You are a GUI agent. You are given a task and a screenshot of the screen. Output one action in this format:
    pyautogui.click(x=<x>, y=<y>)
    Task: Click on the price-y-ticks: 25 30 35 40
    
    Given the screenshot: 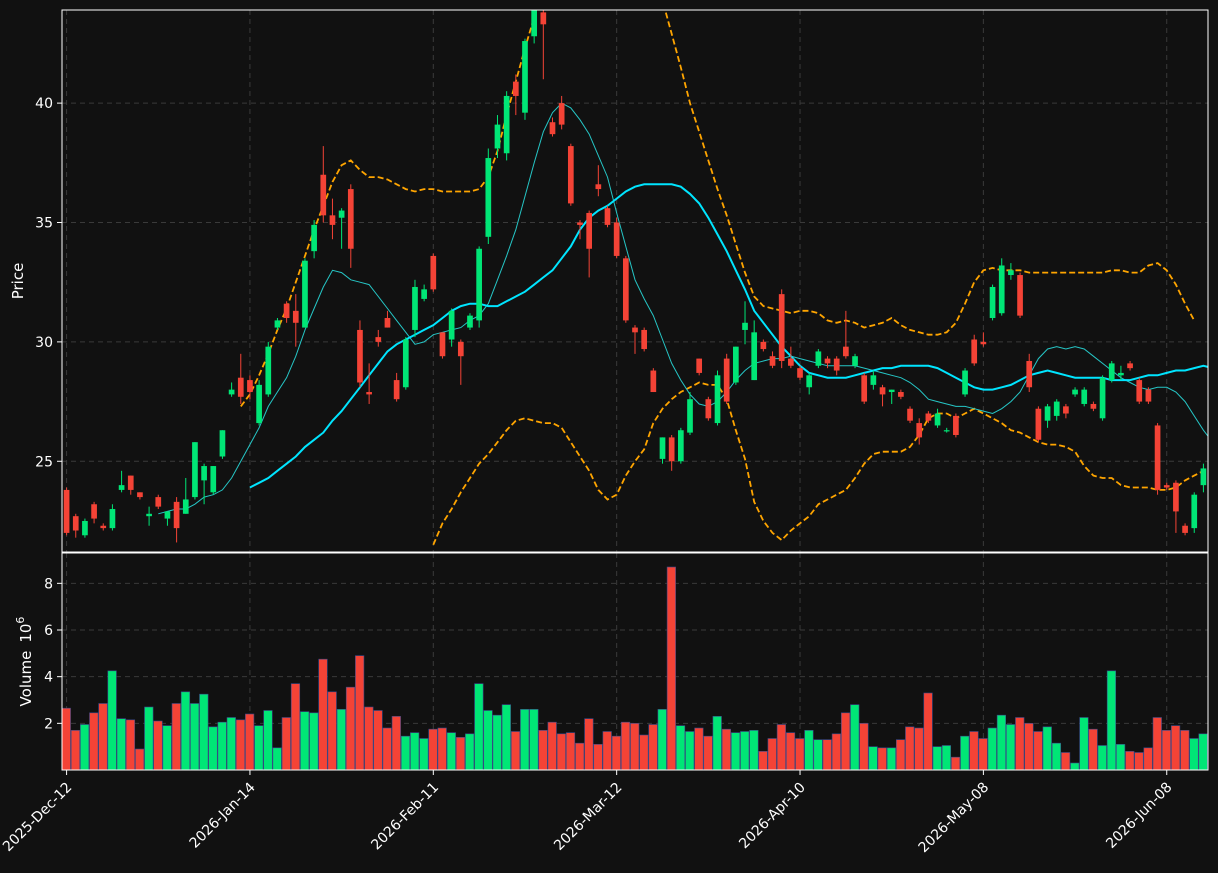 What is the action you would take?
    pyautogui.click(x=48, y=283)
    